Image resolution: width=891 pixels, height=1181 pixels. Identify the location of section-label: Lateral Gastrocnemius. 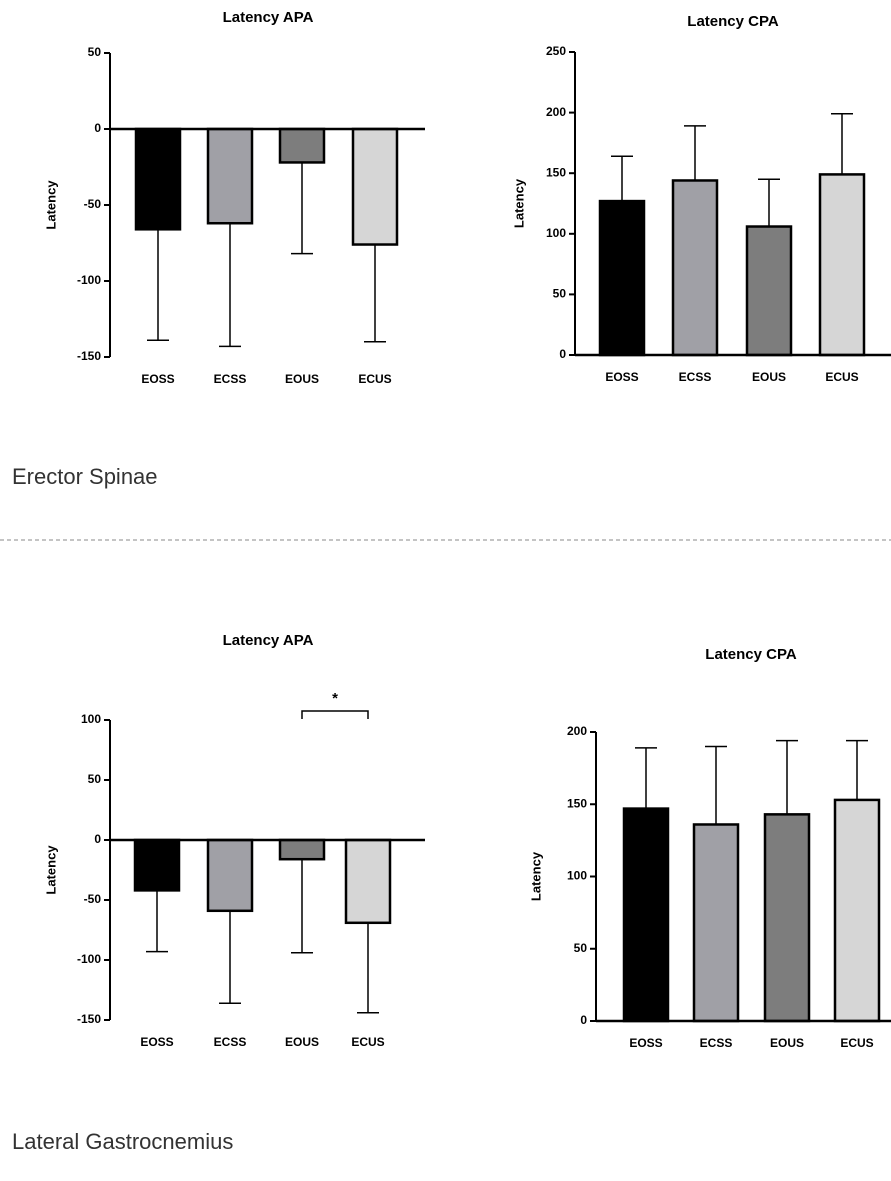
(122, 1141).